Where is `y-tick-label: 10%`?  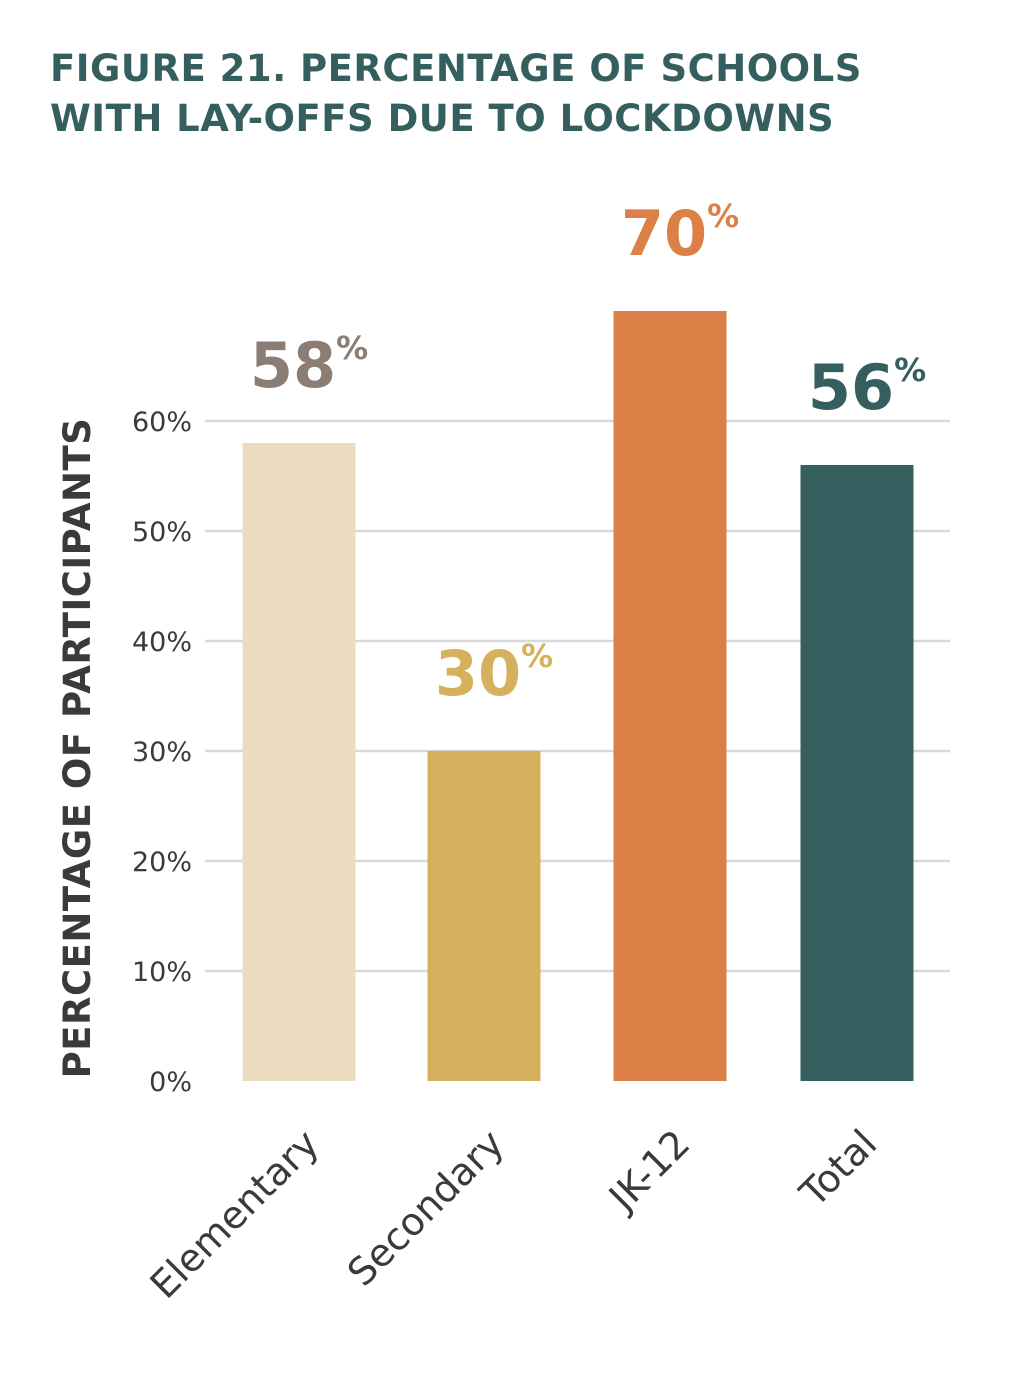 y-tick-label: 10% is located at coordinates (162, 972).